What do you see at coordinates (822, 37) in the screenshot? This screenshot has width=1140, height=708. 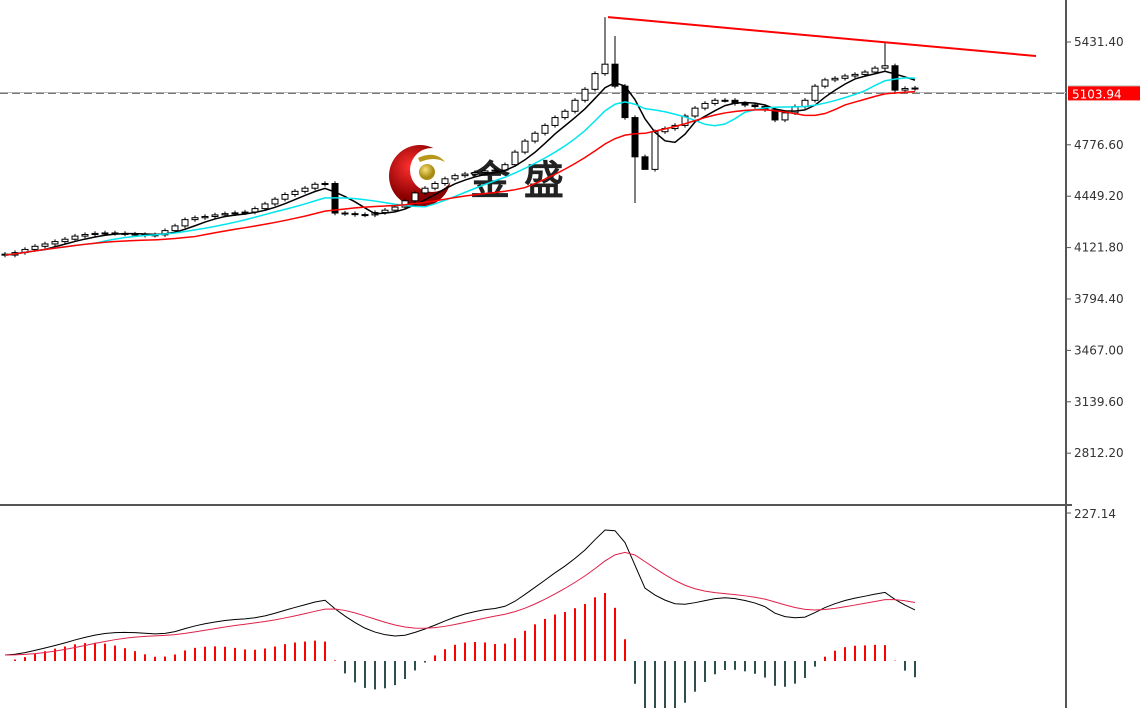 I see `trendline` at bounding box center [822, 37].